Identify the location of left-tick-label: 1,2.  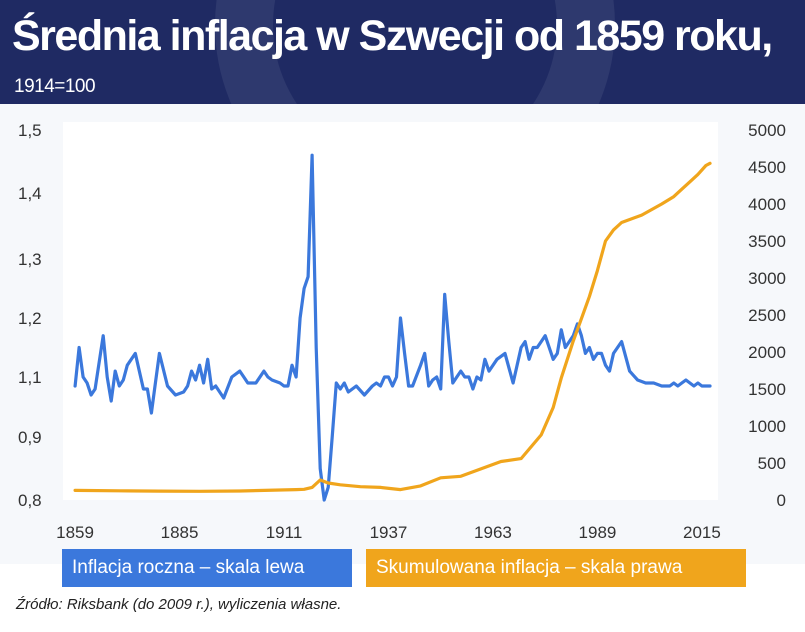
(30, 318).